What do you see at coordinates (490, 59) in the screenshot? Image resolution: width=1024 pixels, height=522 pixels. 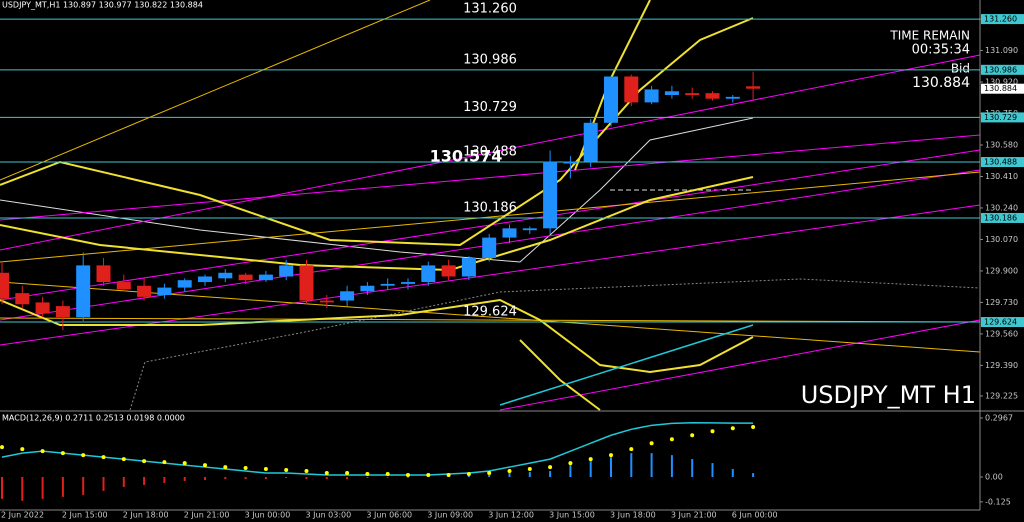 I see `level-label: 130.986` at bounding box center [490, 59].